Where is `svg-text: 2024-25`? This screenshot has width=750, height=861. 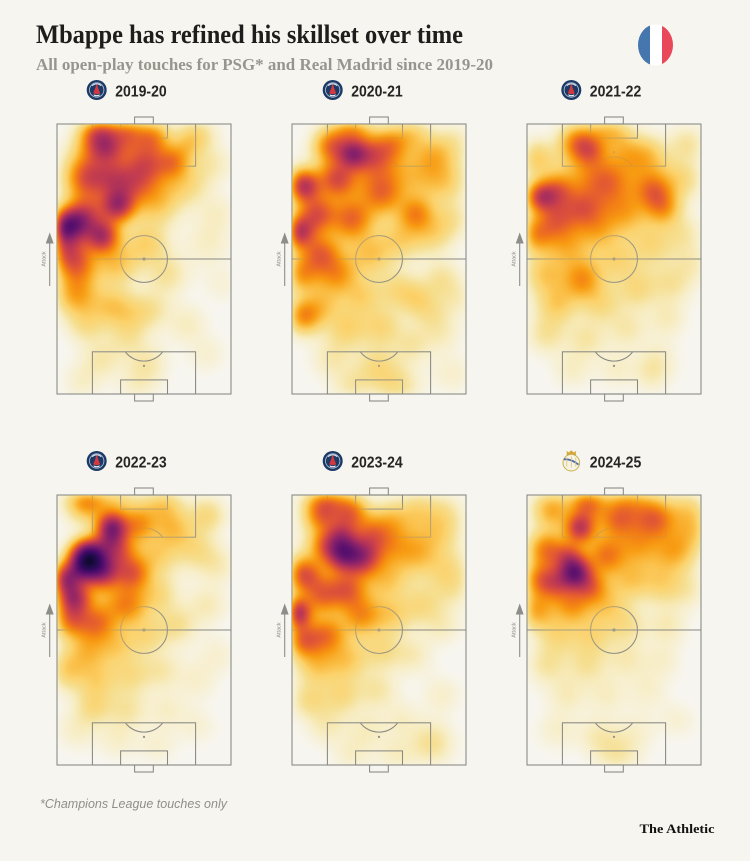
svg-text: 2024-25 is located at coordinates (616, 462).